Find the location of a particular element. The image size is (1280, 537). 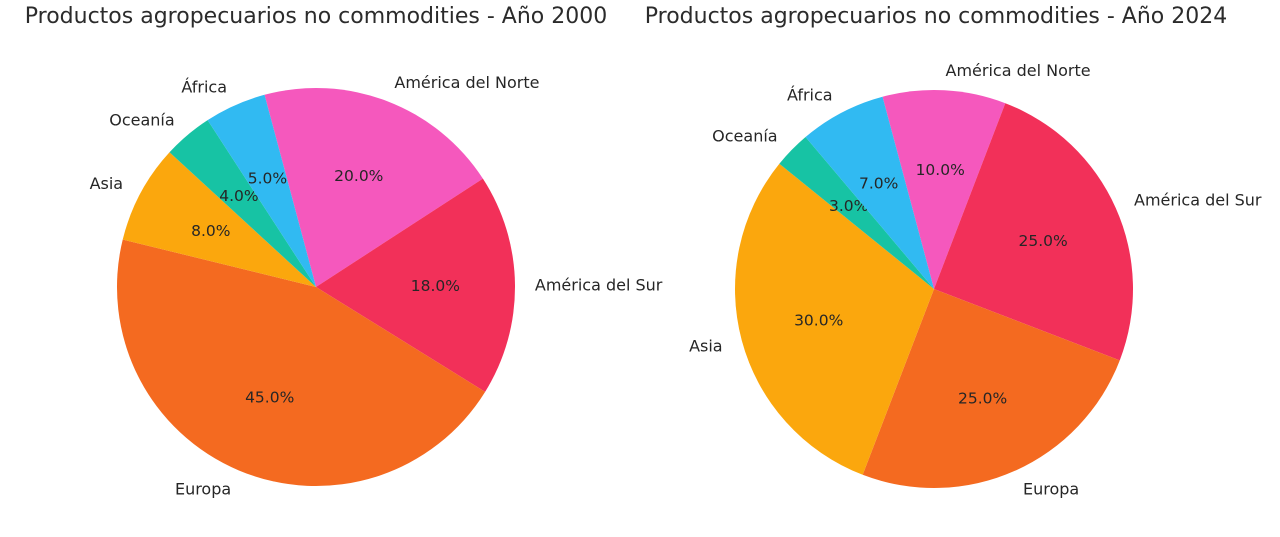

slice-pct-africa: 5.0% is located at coordinates (267, 178).